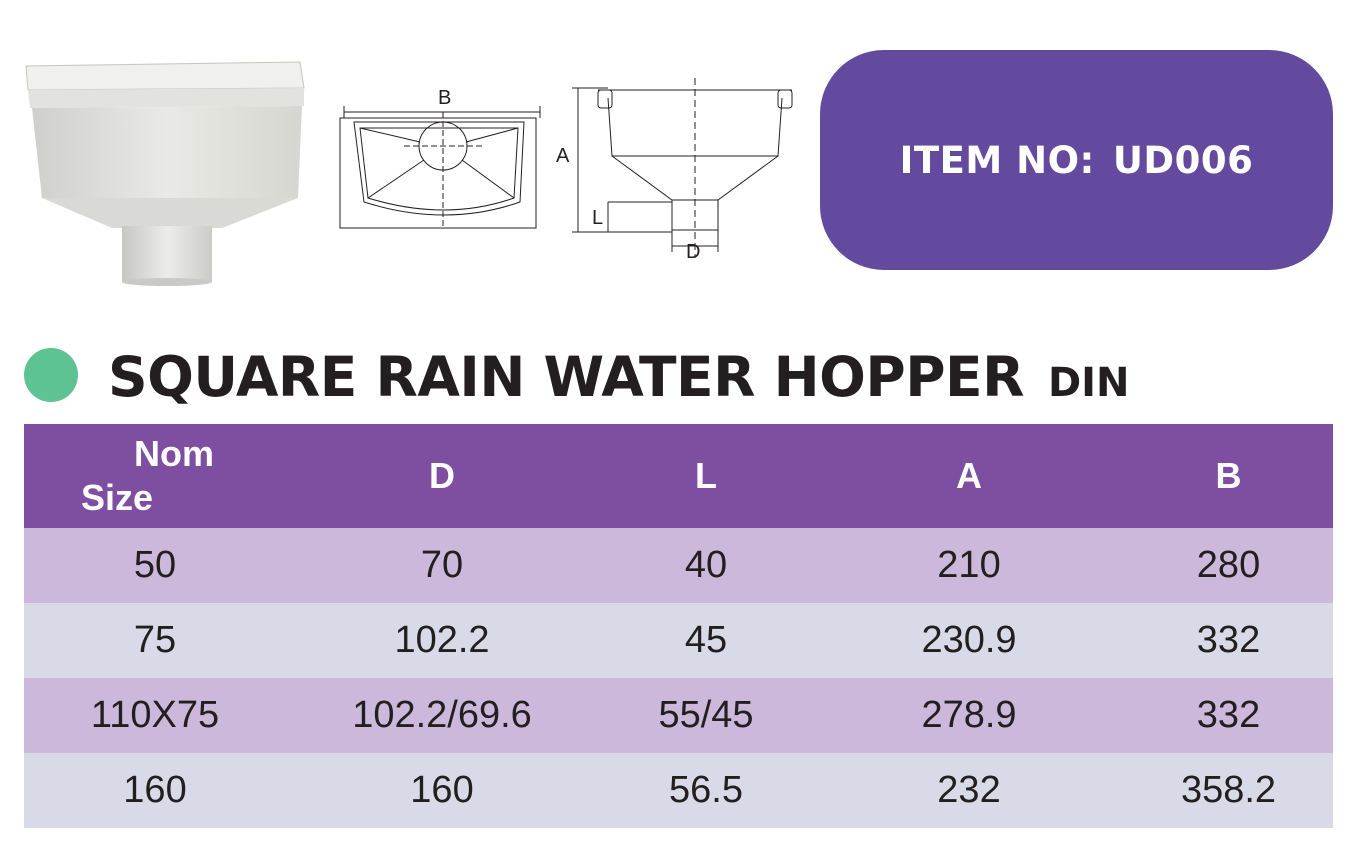 This screenshot has width=1363, height=852. What do you see at coordinates (706, 476) in the screenshot?
I see `column-header-l: L` at bounding box center [706, 476].